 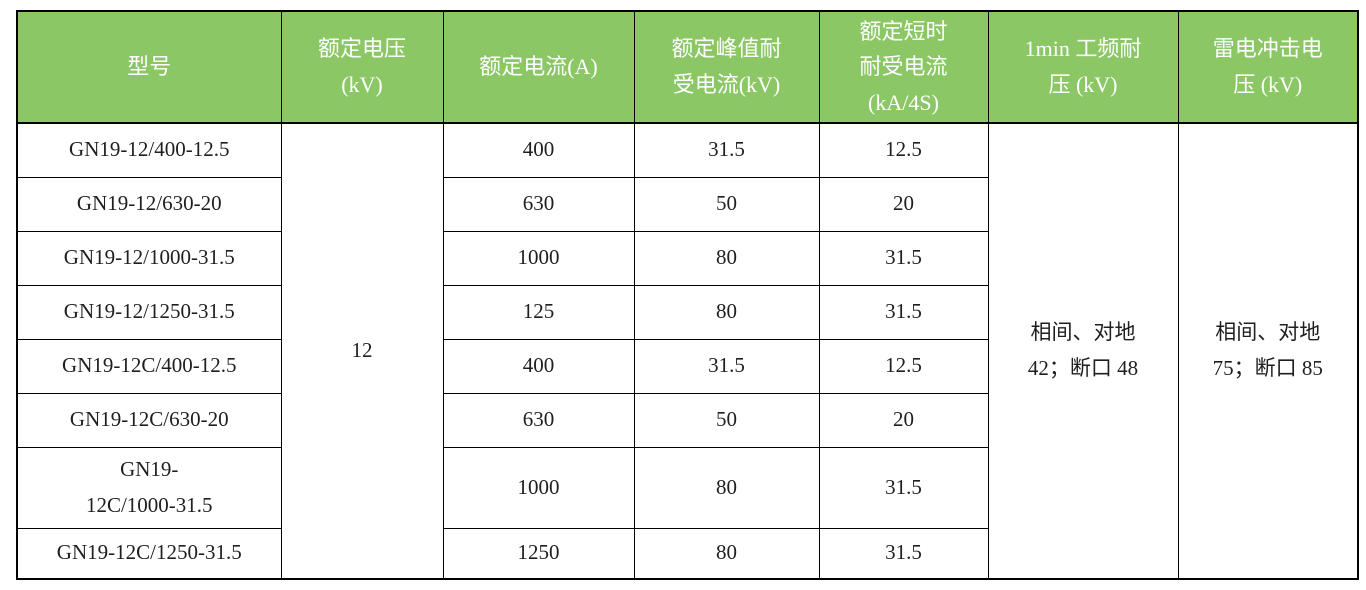 I want to click on col-header-rated-current: 额定电流(A), so click(x=538, y=67).